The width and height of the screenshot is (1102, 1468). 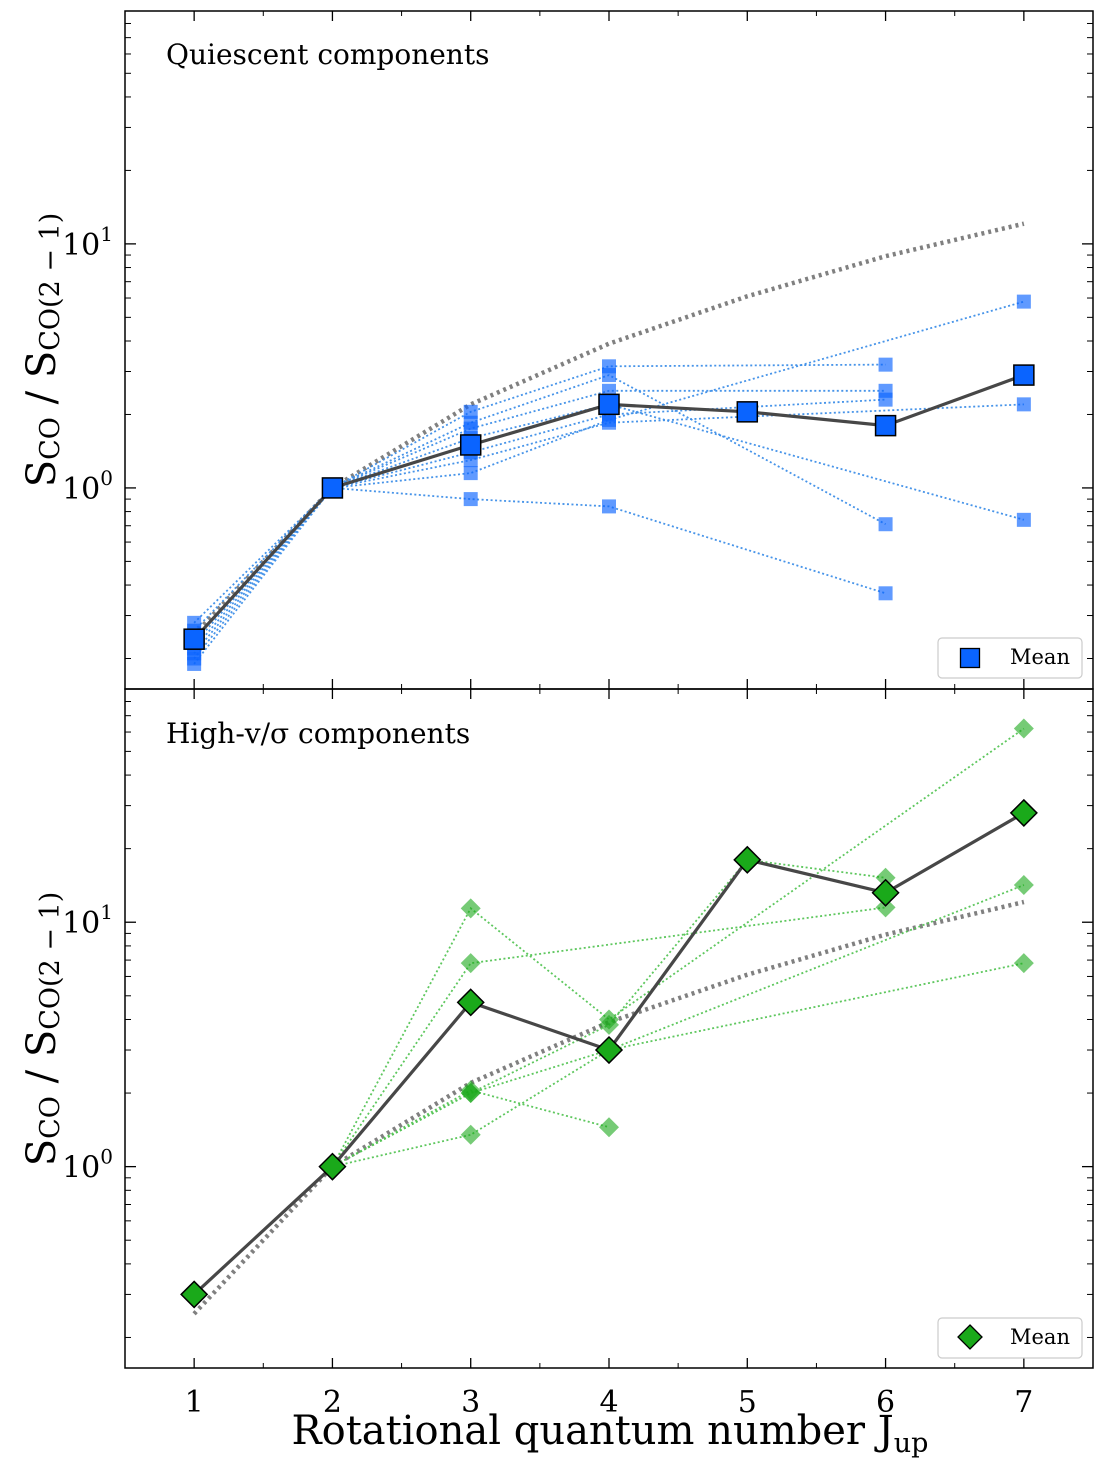 What do you see at coordinates (1023, 1402) in the screenshot?
I see `x-tick-label: 7` at bounding box center [1023, 1402].